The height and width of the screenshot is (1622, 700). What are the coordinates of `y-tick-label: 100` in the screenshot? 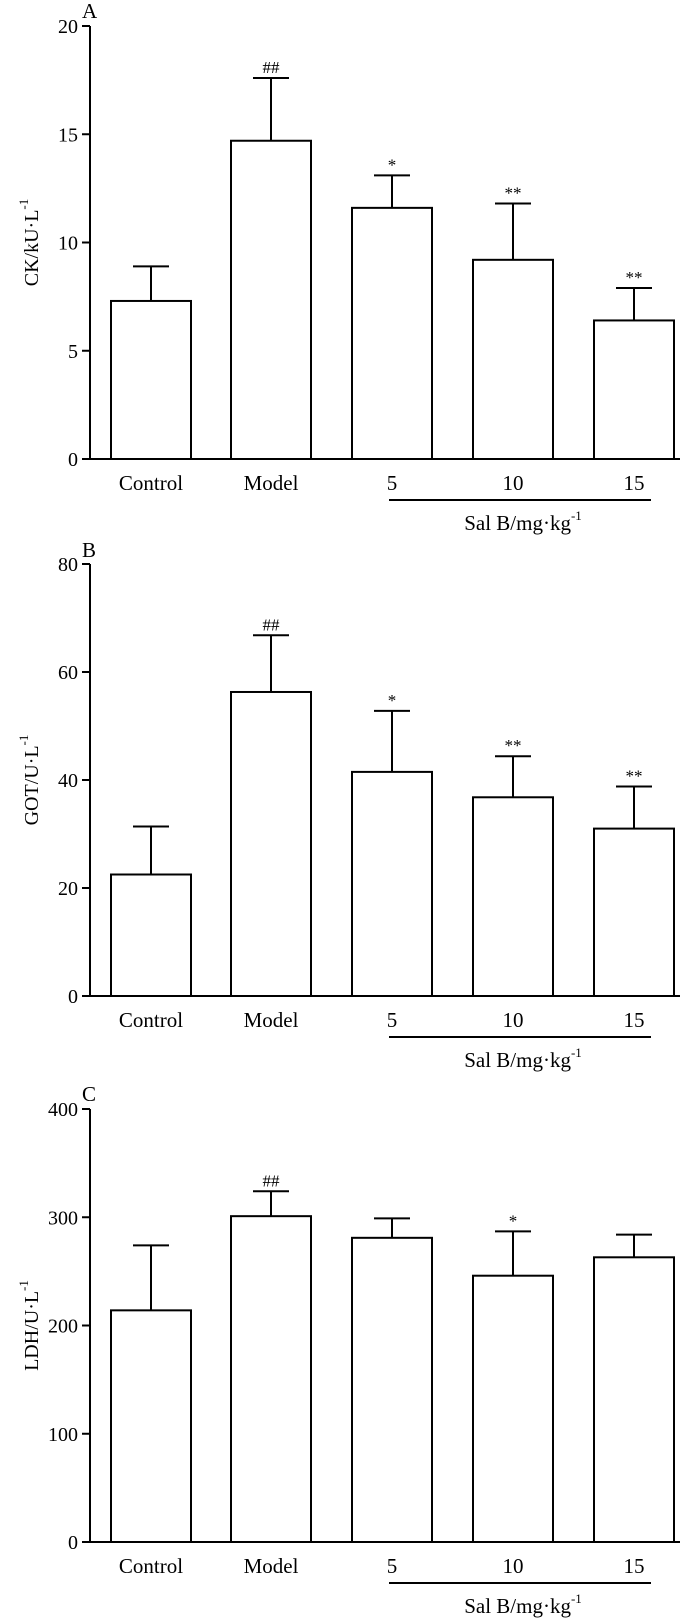 It's located at (63, 1435).